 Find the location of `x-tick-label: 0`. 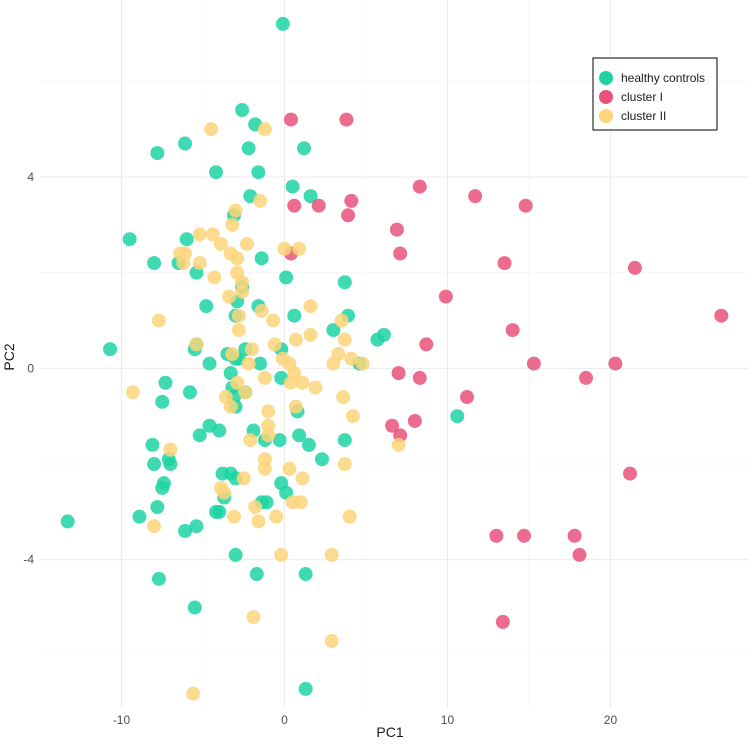

x-tick-label: 0 is located at coordinates (284, 720).